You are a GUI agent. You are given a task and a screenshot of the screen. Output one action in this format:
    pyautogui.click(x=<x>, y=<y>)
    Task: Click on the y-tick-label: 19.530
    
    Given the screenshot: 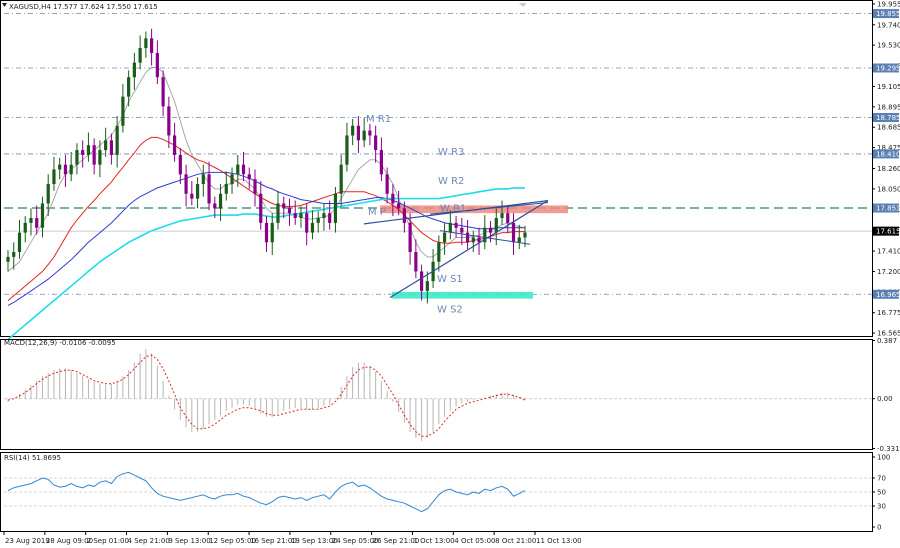 What is the action you would take?
    pyautogui.click(x=888, y=46)
    